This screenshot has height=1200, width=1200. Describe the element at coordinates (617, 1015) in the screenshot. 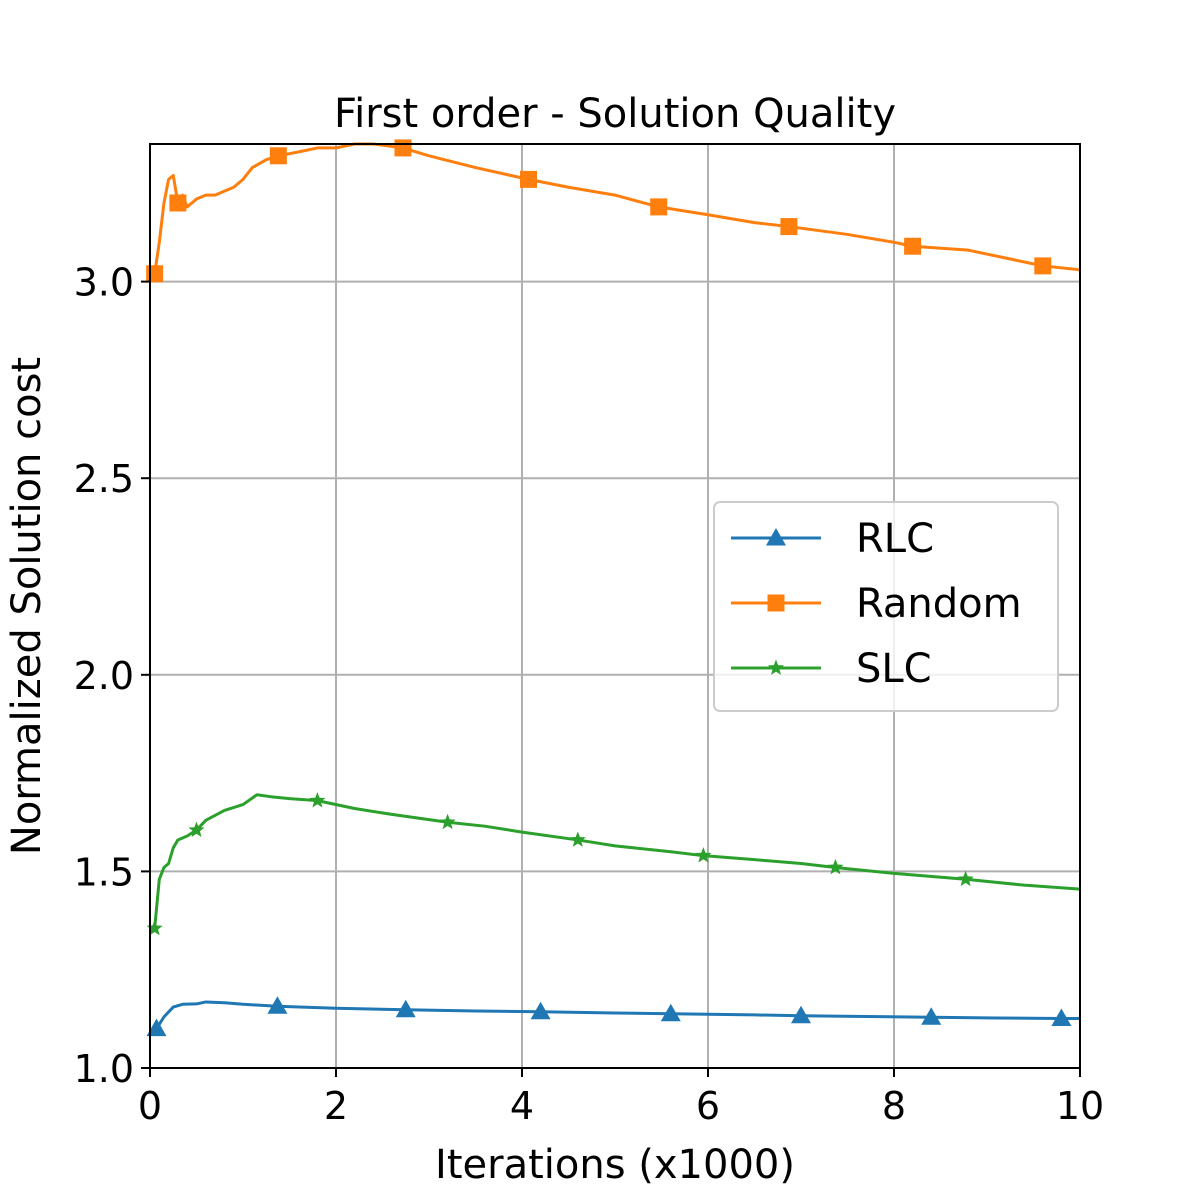

I see `series-line-rlc` at that location.